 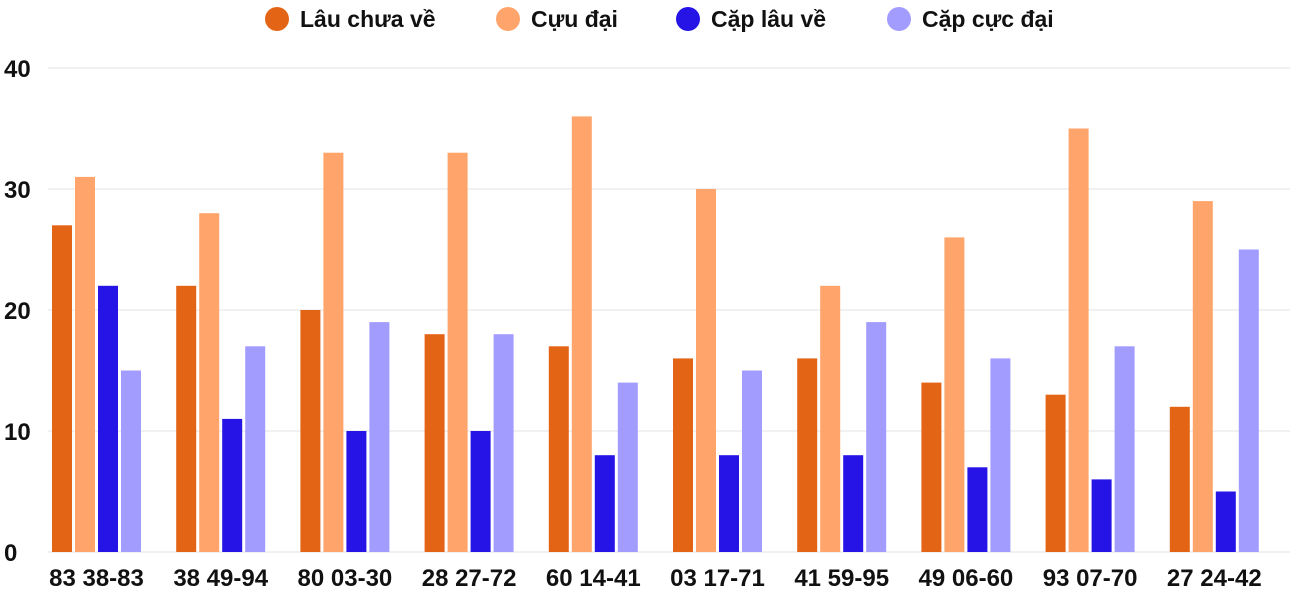 What do you see at coordinates (574, 19) in the screenshot?
I see `legend-label-2: Cựu đại` at bounding box center [574, 19].